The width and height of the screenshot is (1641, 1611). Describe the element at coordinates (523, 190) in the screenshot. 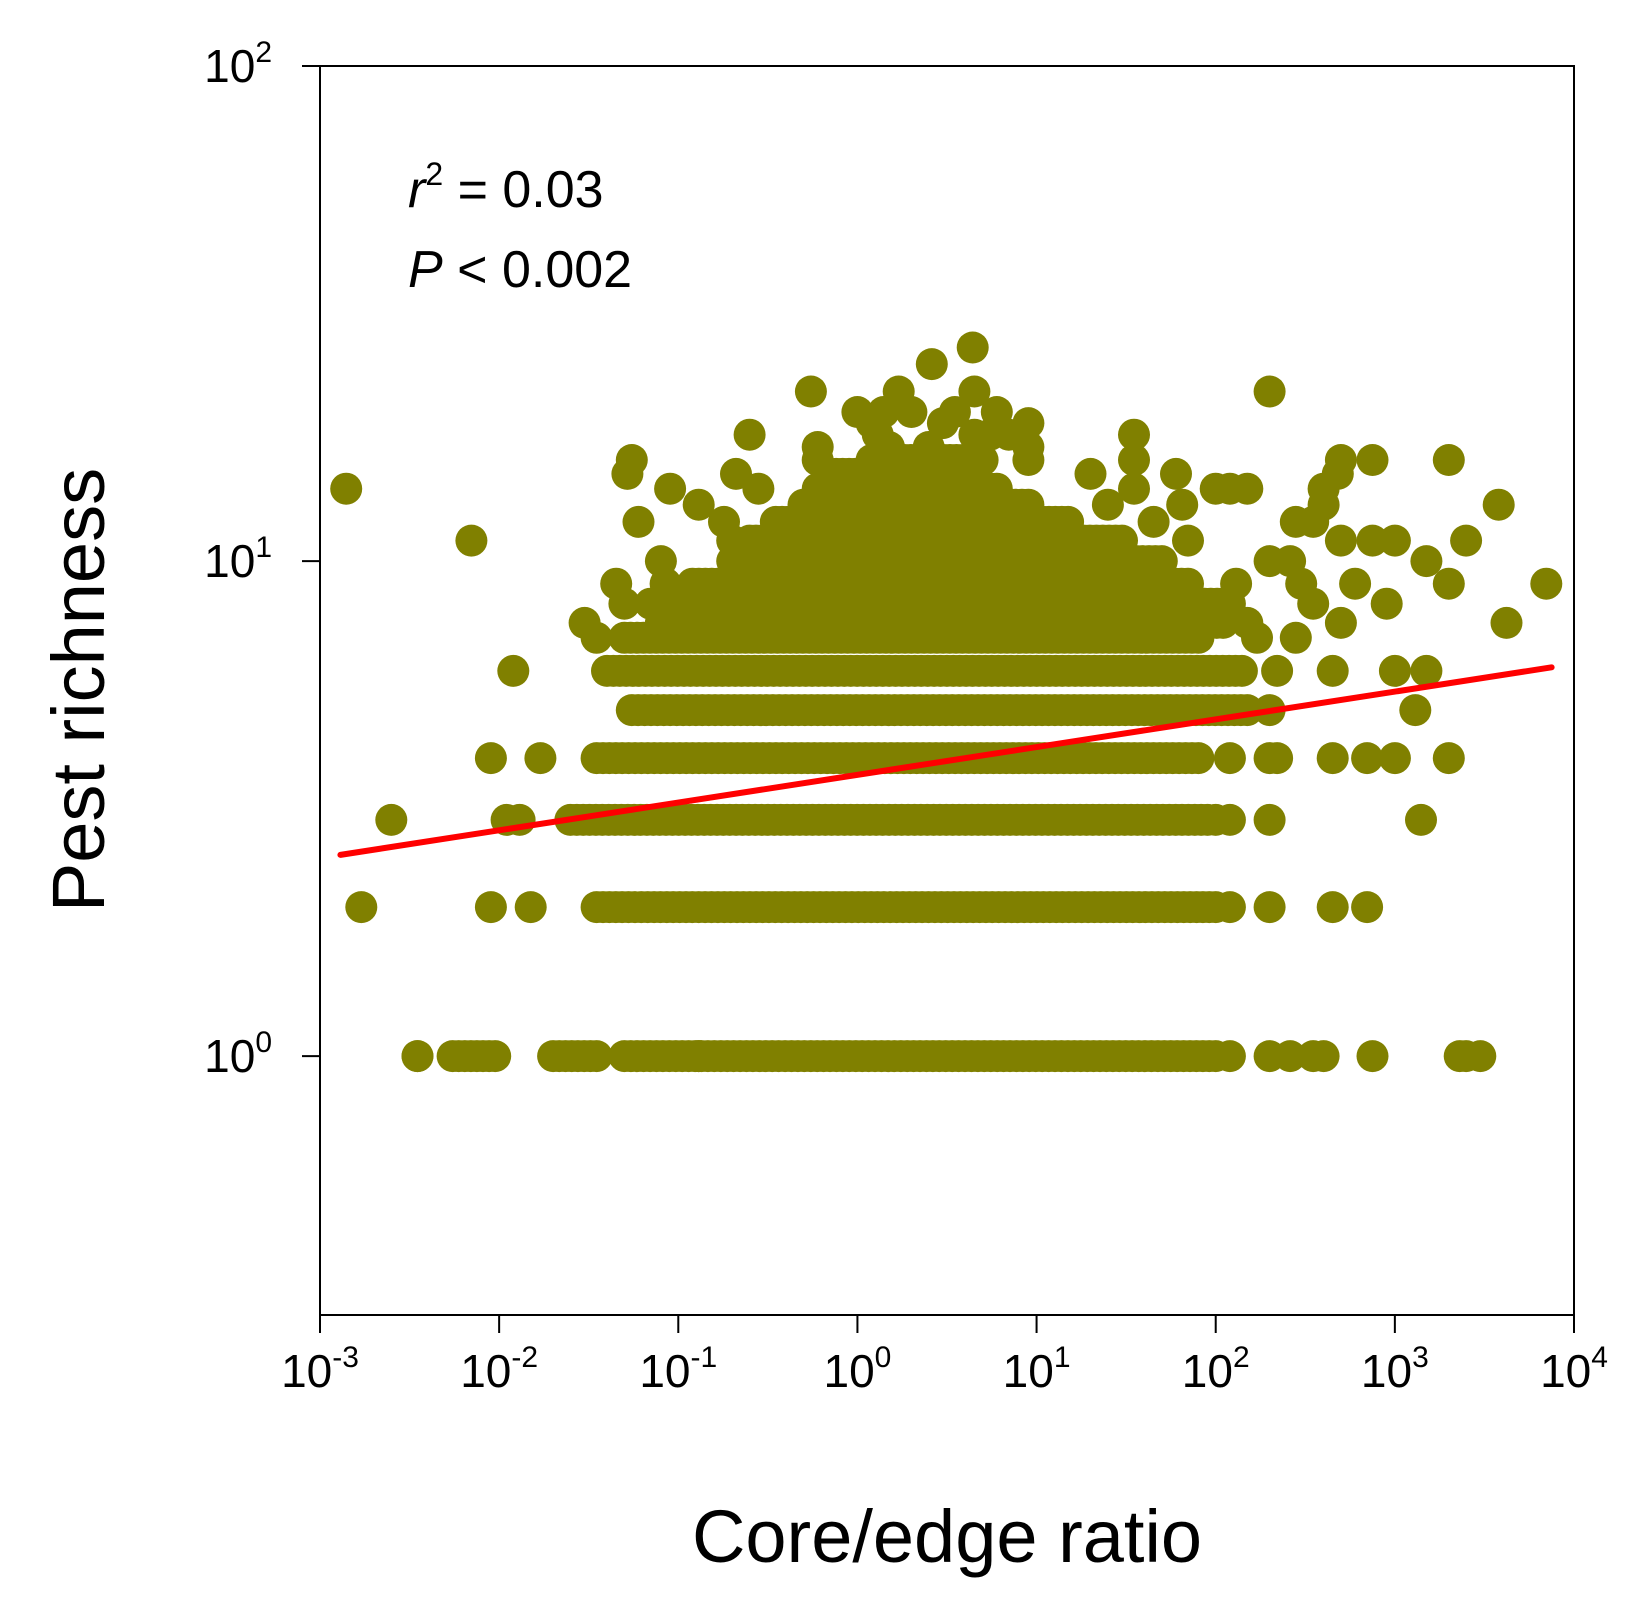

I see `stat-r-value: = 0.03` at that location.